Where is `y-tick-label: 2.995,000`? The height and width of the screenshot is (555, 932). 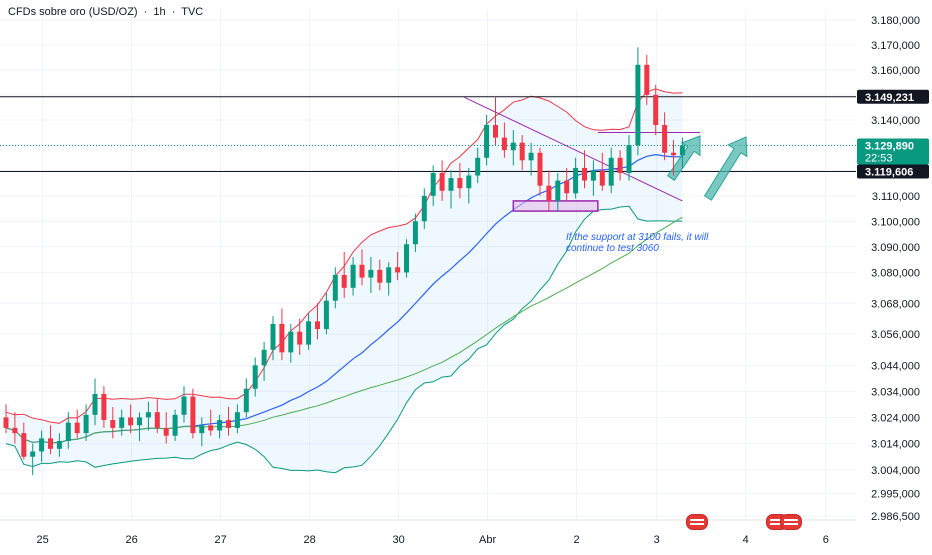
y-tick-label: 2.995,000 is located at coordinates (895, 495).